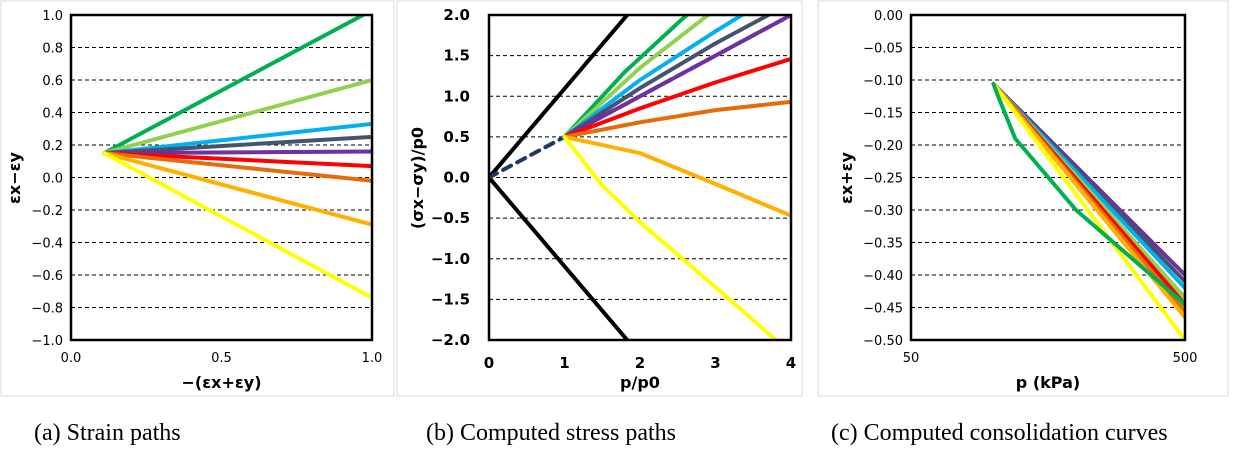  Describe the element at coordinates (456, 137) in the screenshot. I see `y-tick-label: 0.5` at that location.